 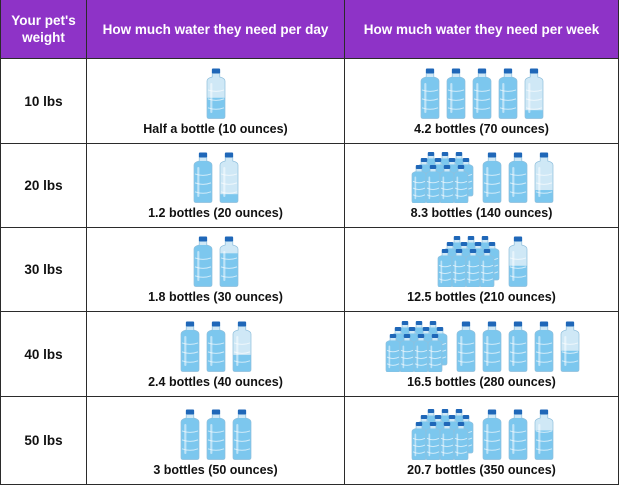 I want to click on per-week-cell: 8.3 bottles (140 ounces), so click(x=482, y=186).